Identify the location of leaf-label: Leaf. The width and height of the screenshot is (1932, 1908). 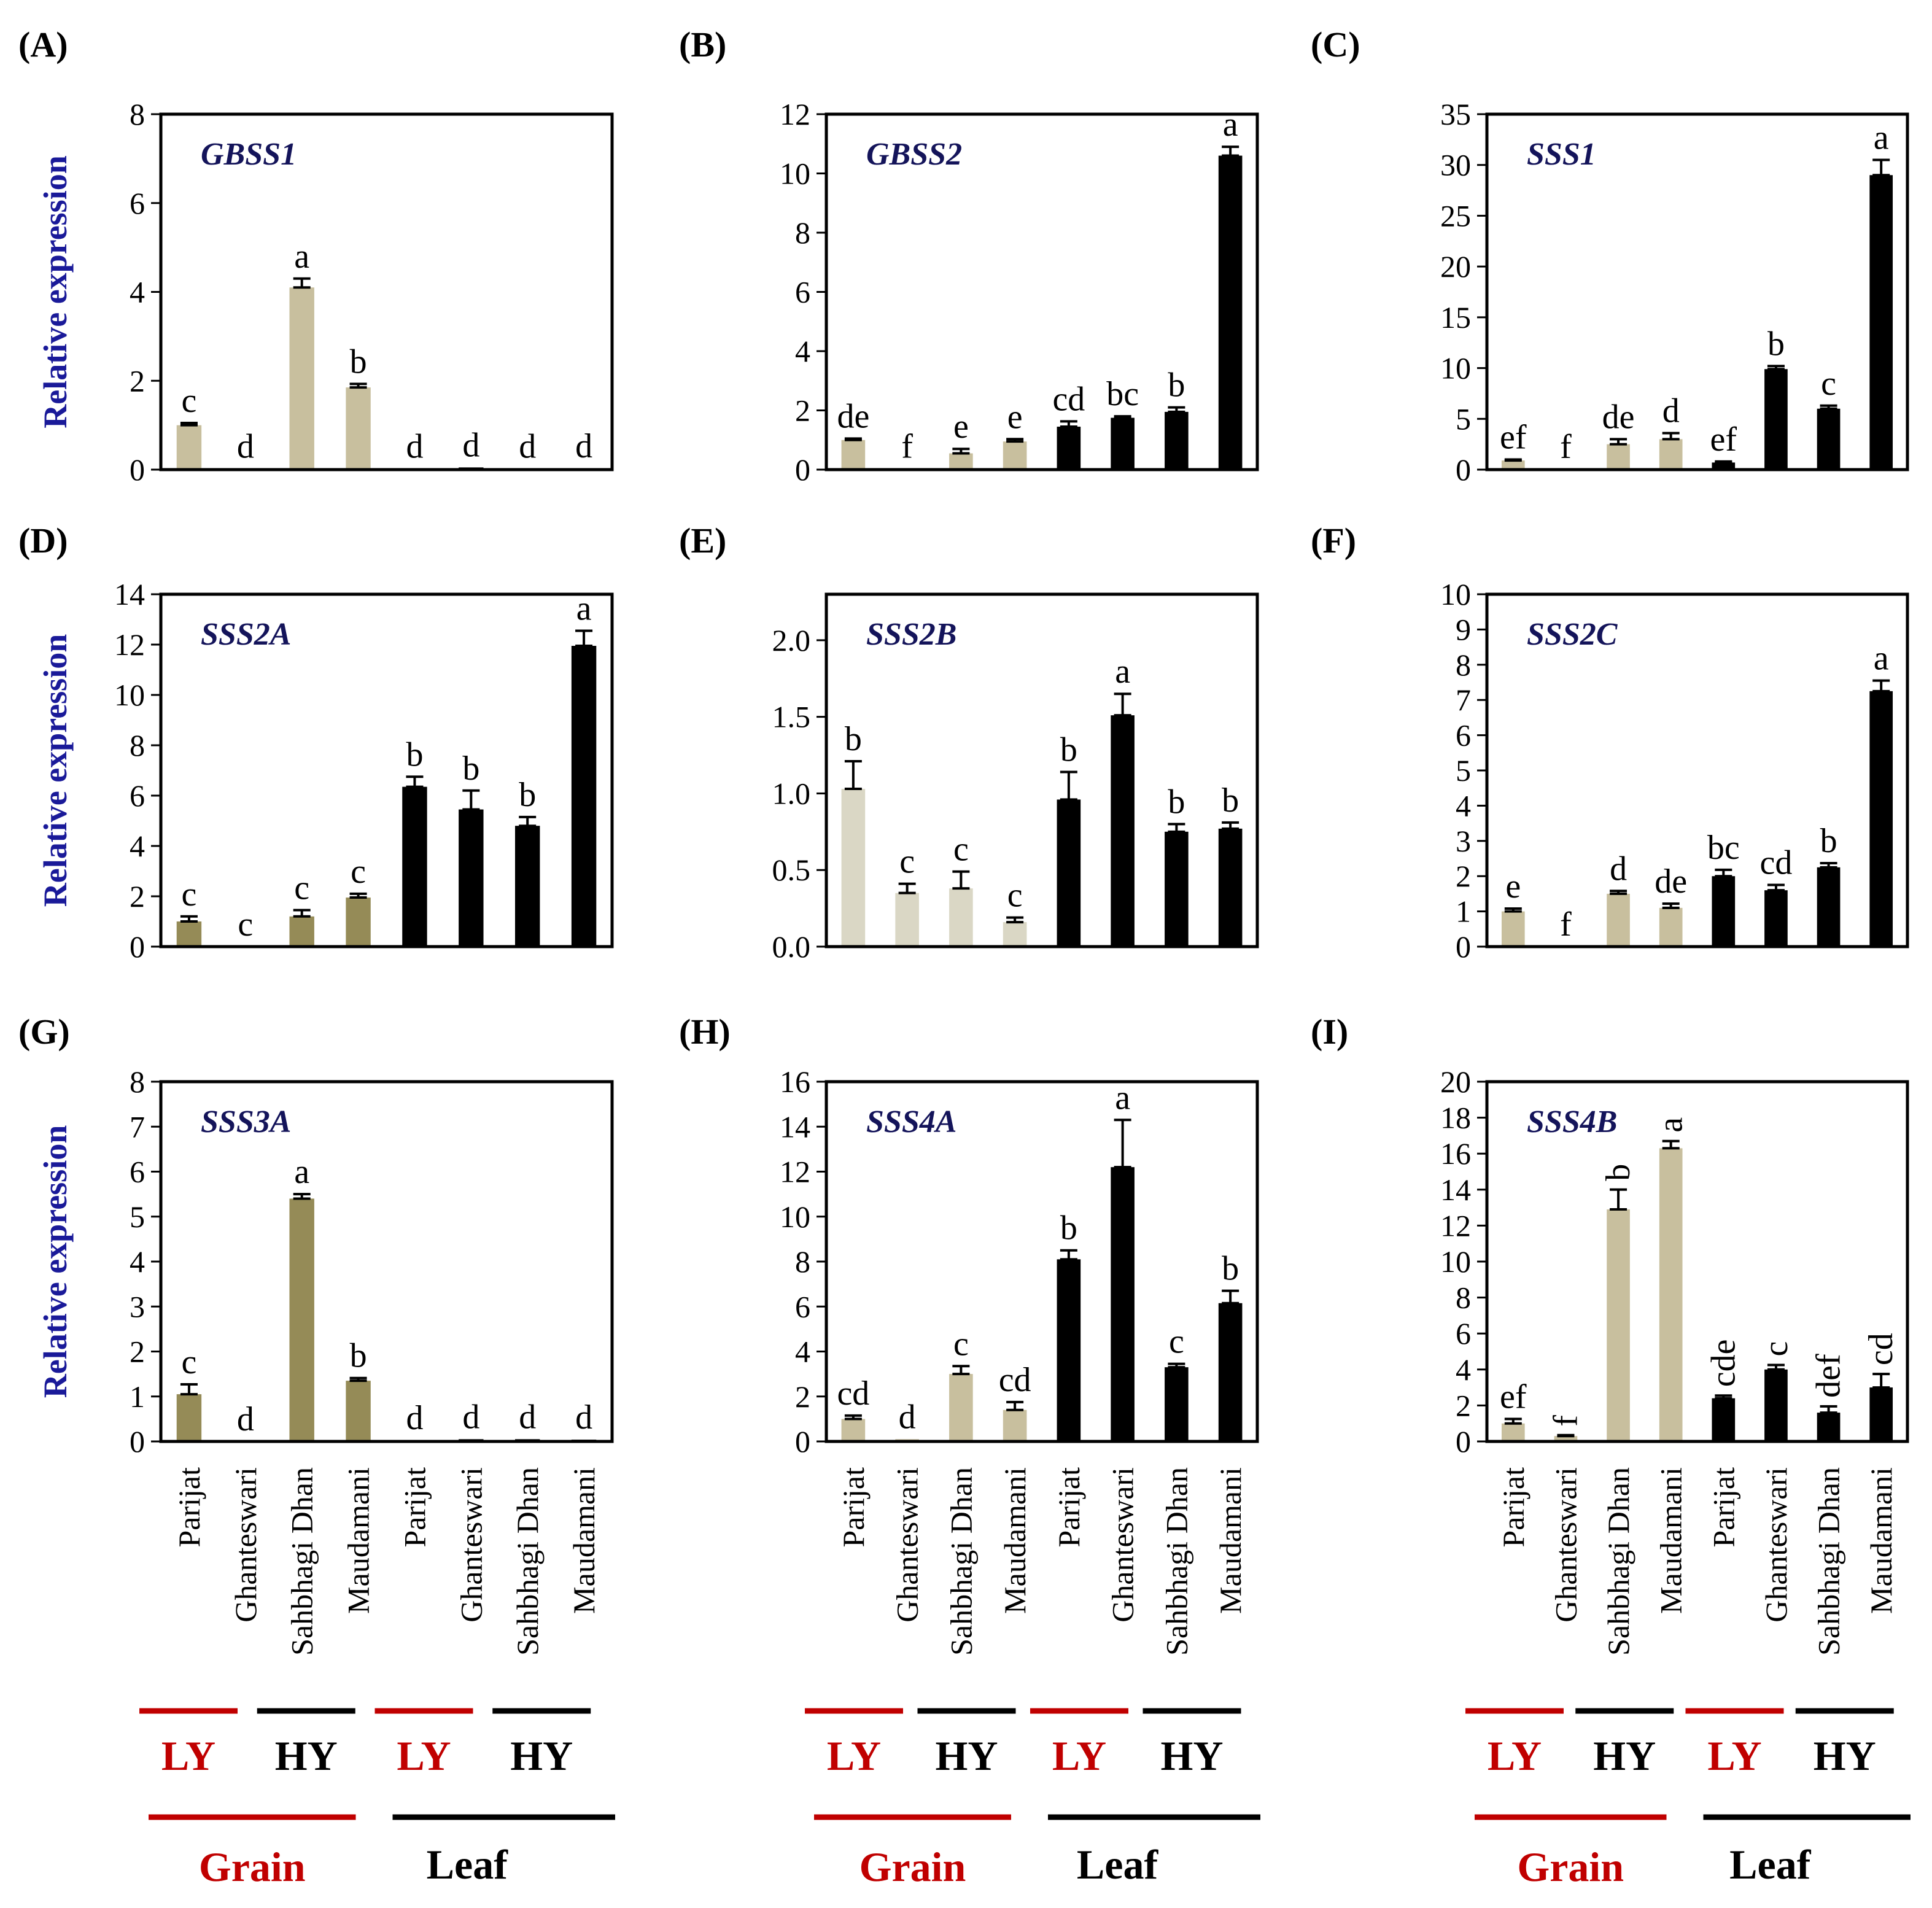
(1118, 1864).